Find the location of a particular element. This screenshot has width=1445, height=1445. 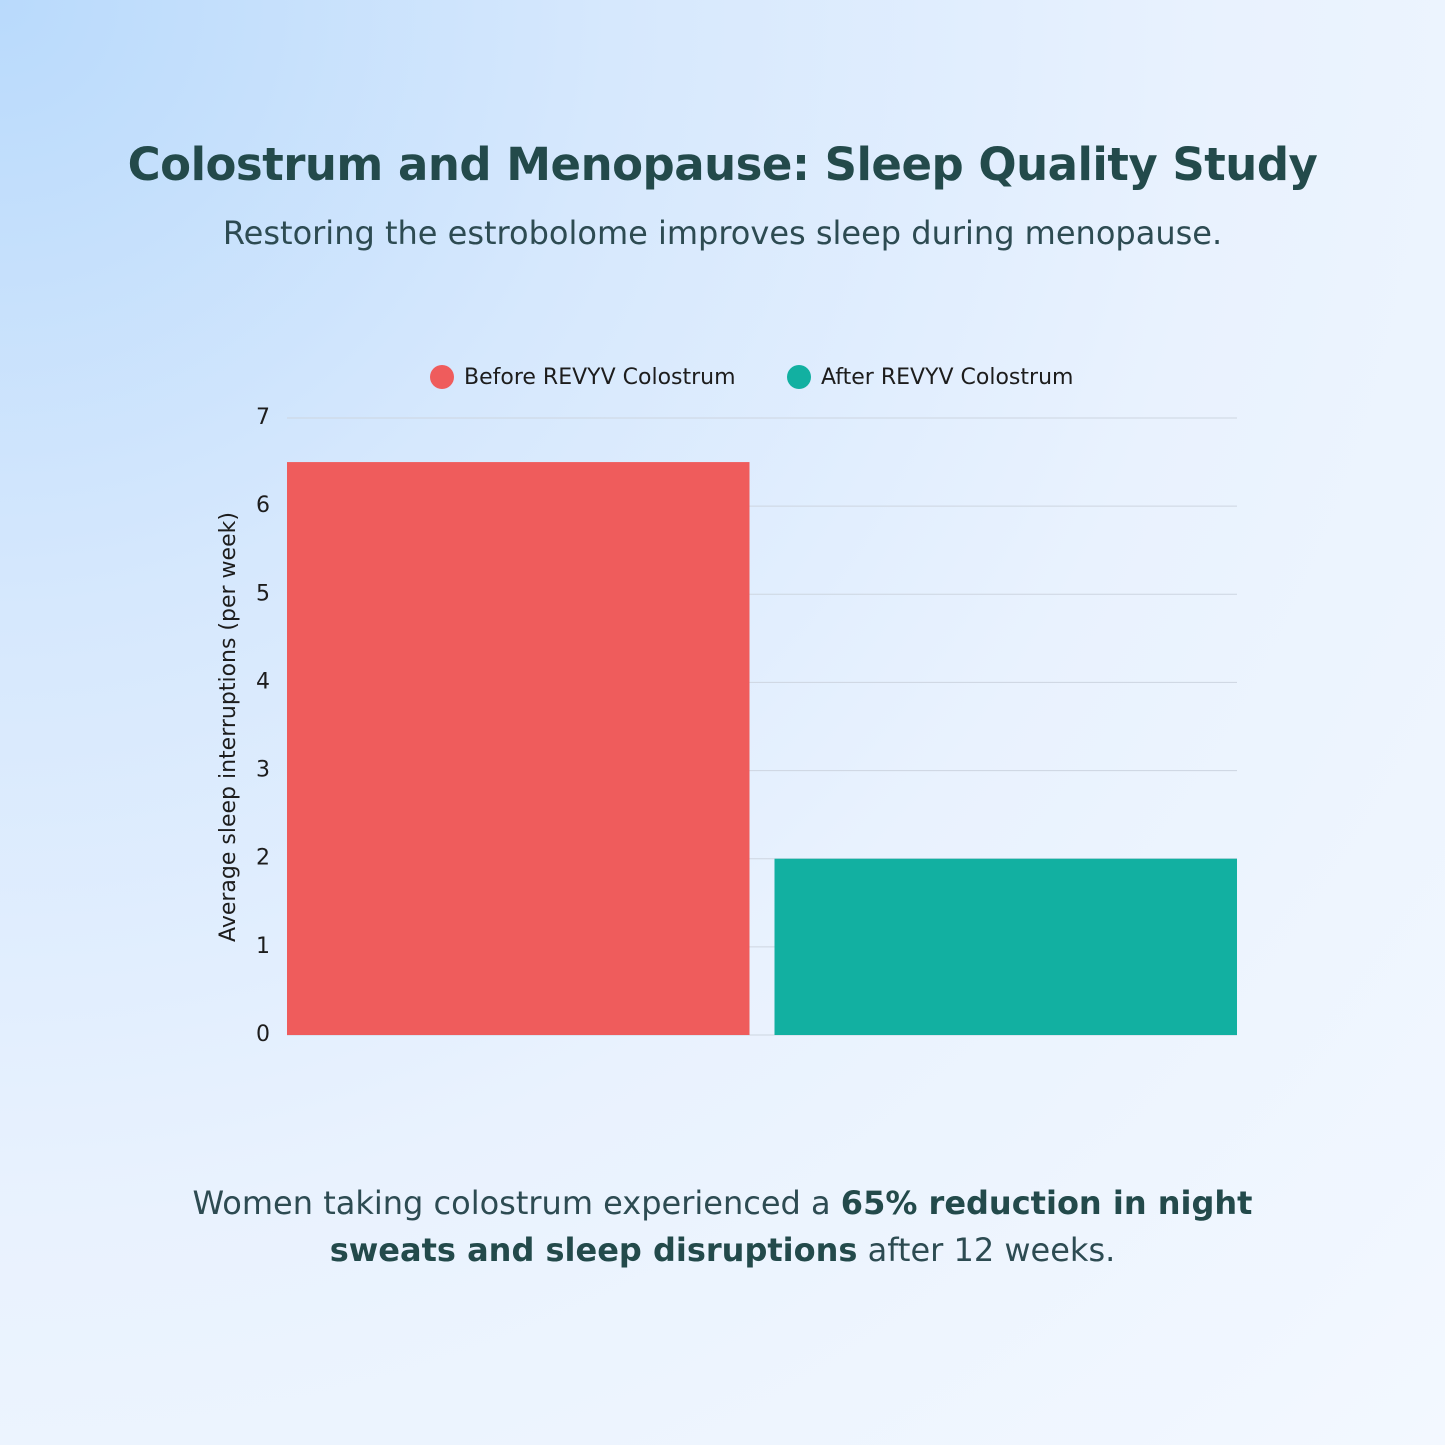

y-tick-label: 4 is located at coordinates (263, 681).